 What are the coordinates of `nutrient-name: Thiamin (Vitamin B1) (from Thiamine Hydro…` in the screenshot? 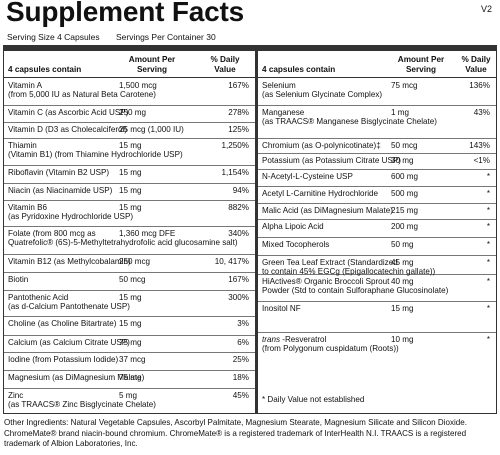 It's located at (95, 150).